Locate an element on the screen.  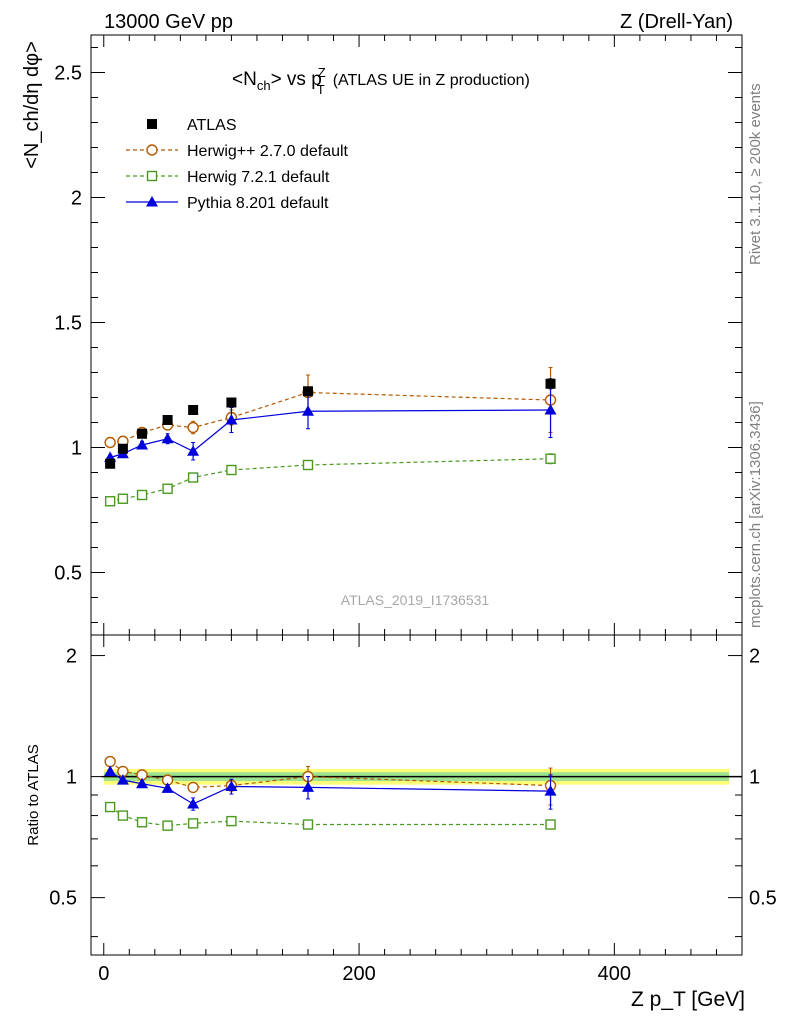
x-tick-label: 400 is located at coordinates (614, 974).